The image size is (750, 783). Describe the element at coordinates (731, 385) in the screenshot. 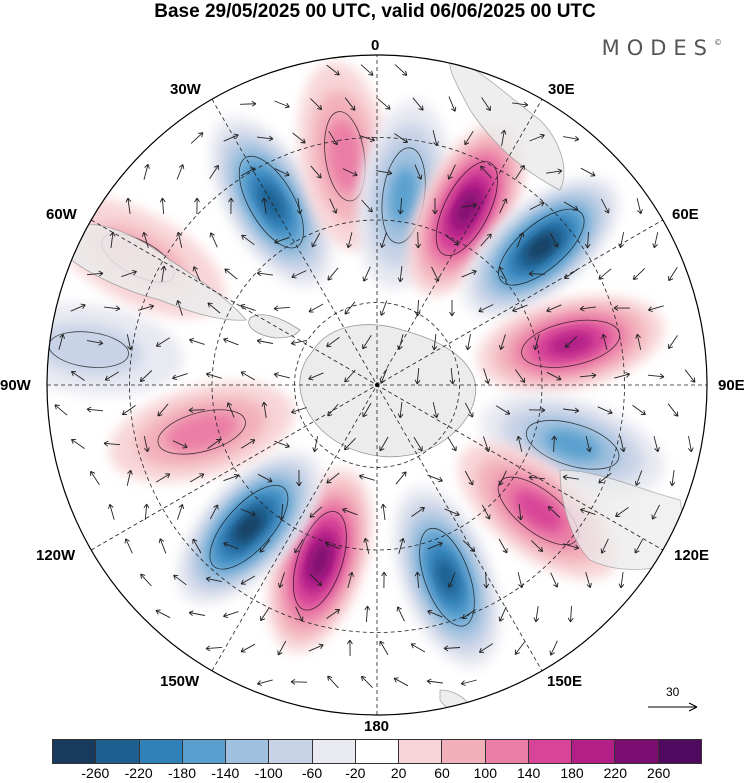

I see `label-lon-90e: 90E` at that location.